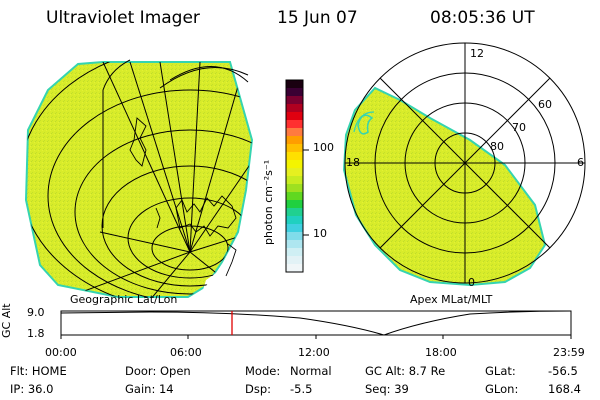 The height and width of the screenshot is (400, 600). What do you see at coordinates (405, 371) in the screenshot?
I see `status-gc-alt: GC Alt: 8.7 Re` at bounding box center [405, 371].